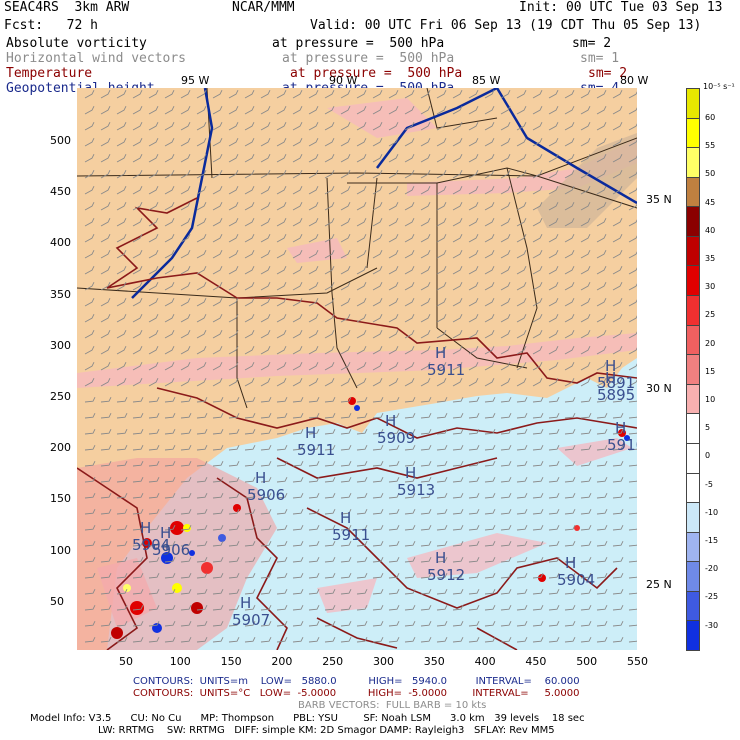 The image size is (740, 740). Describe the element at coordinates (434, 661) in the screenshot. I see `x-tick-label: 350` at that location.